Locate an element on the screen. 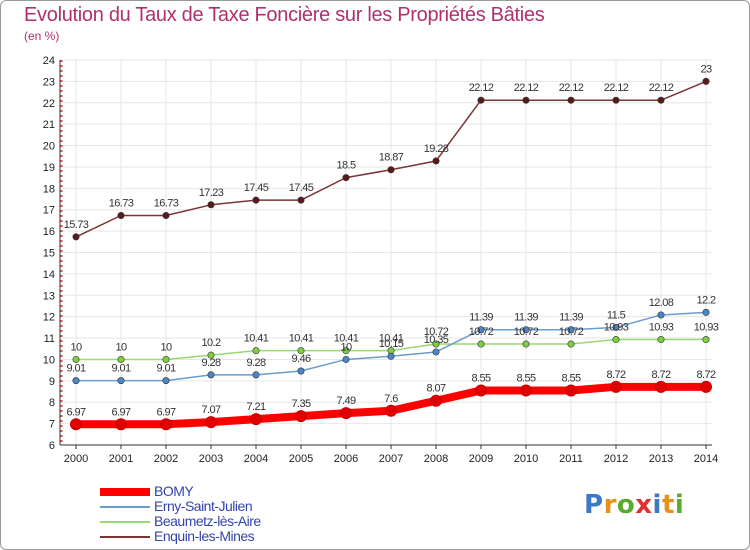 This screenshot has width=750, height=550. data-label: 15.73 is located at coordinates (76, 225).